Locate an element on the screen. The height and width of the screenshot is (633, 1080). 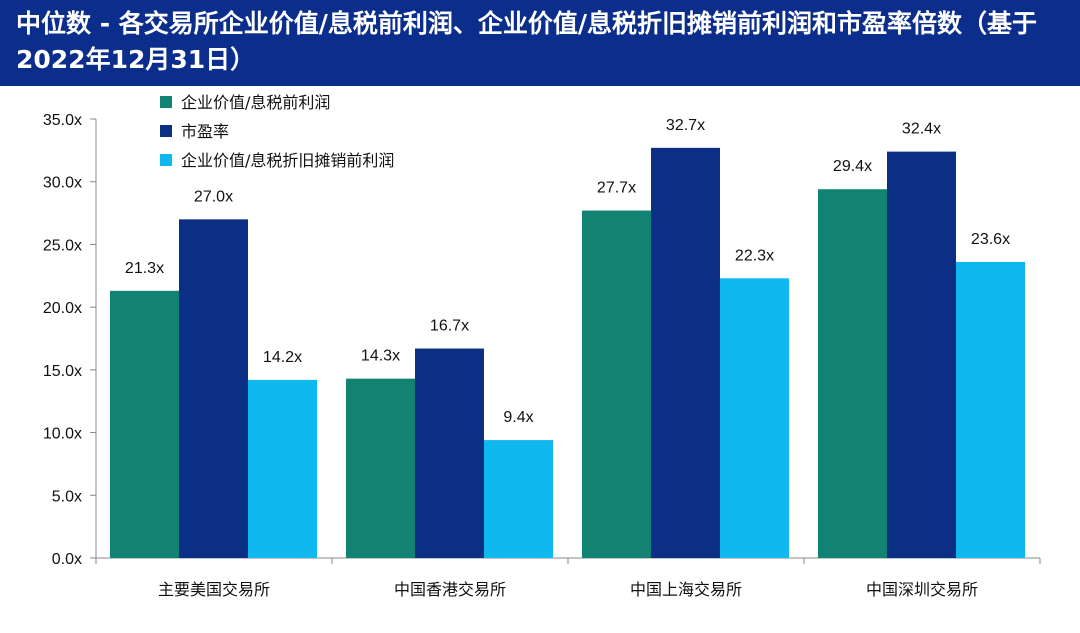
y-tick-label: 20.0x is located at coordinates (62, 308).